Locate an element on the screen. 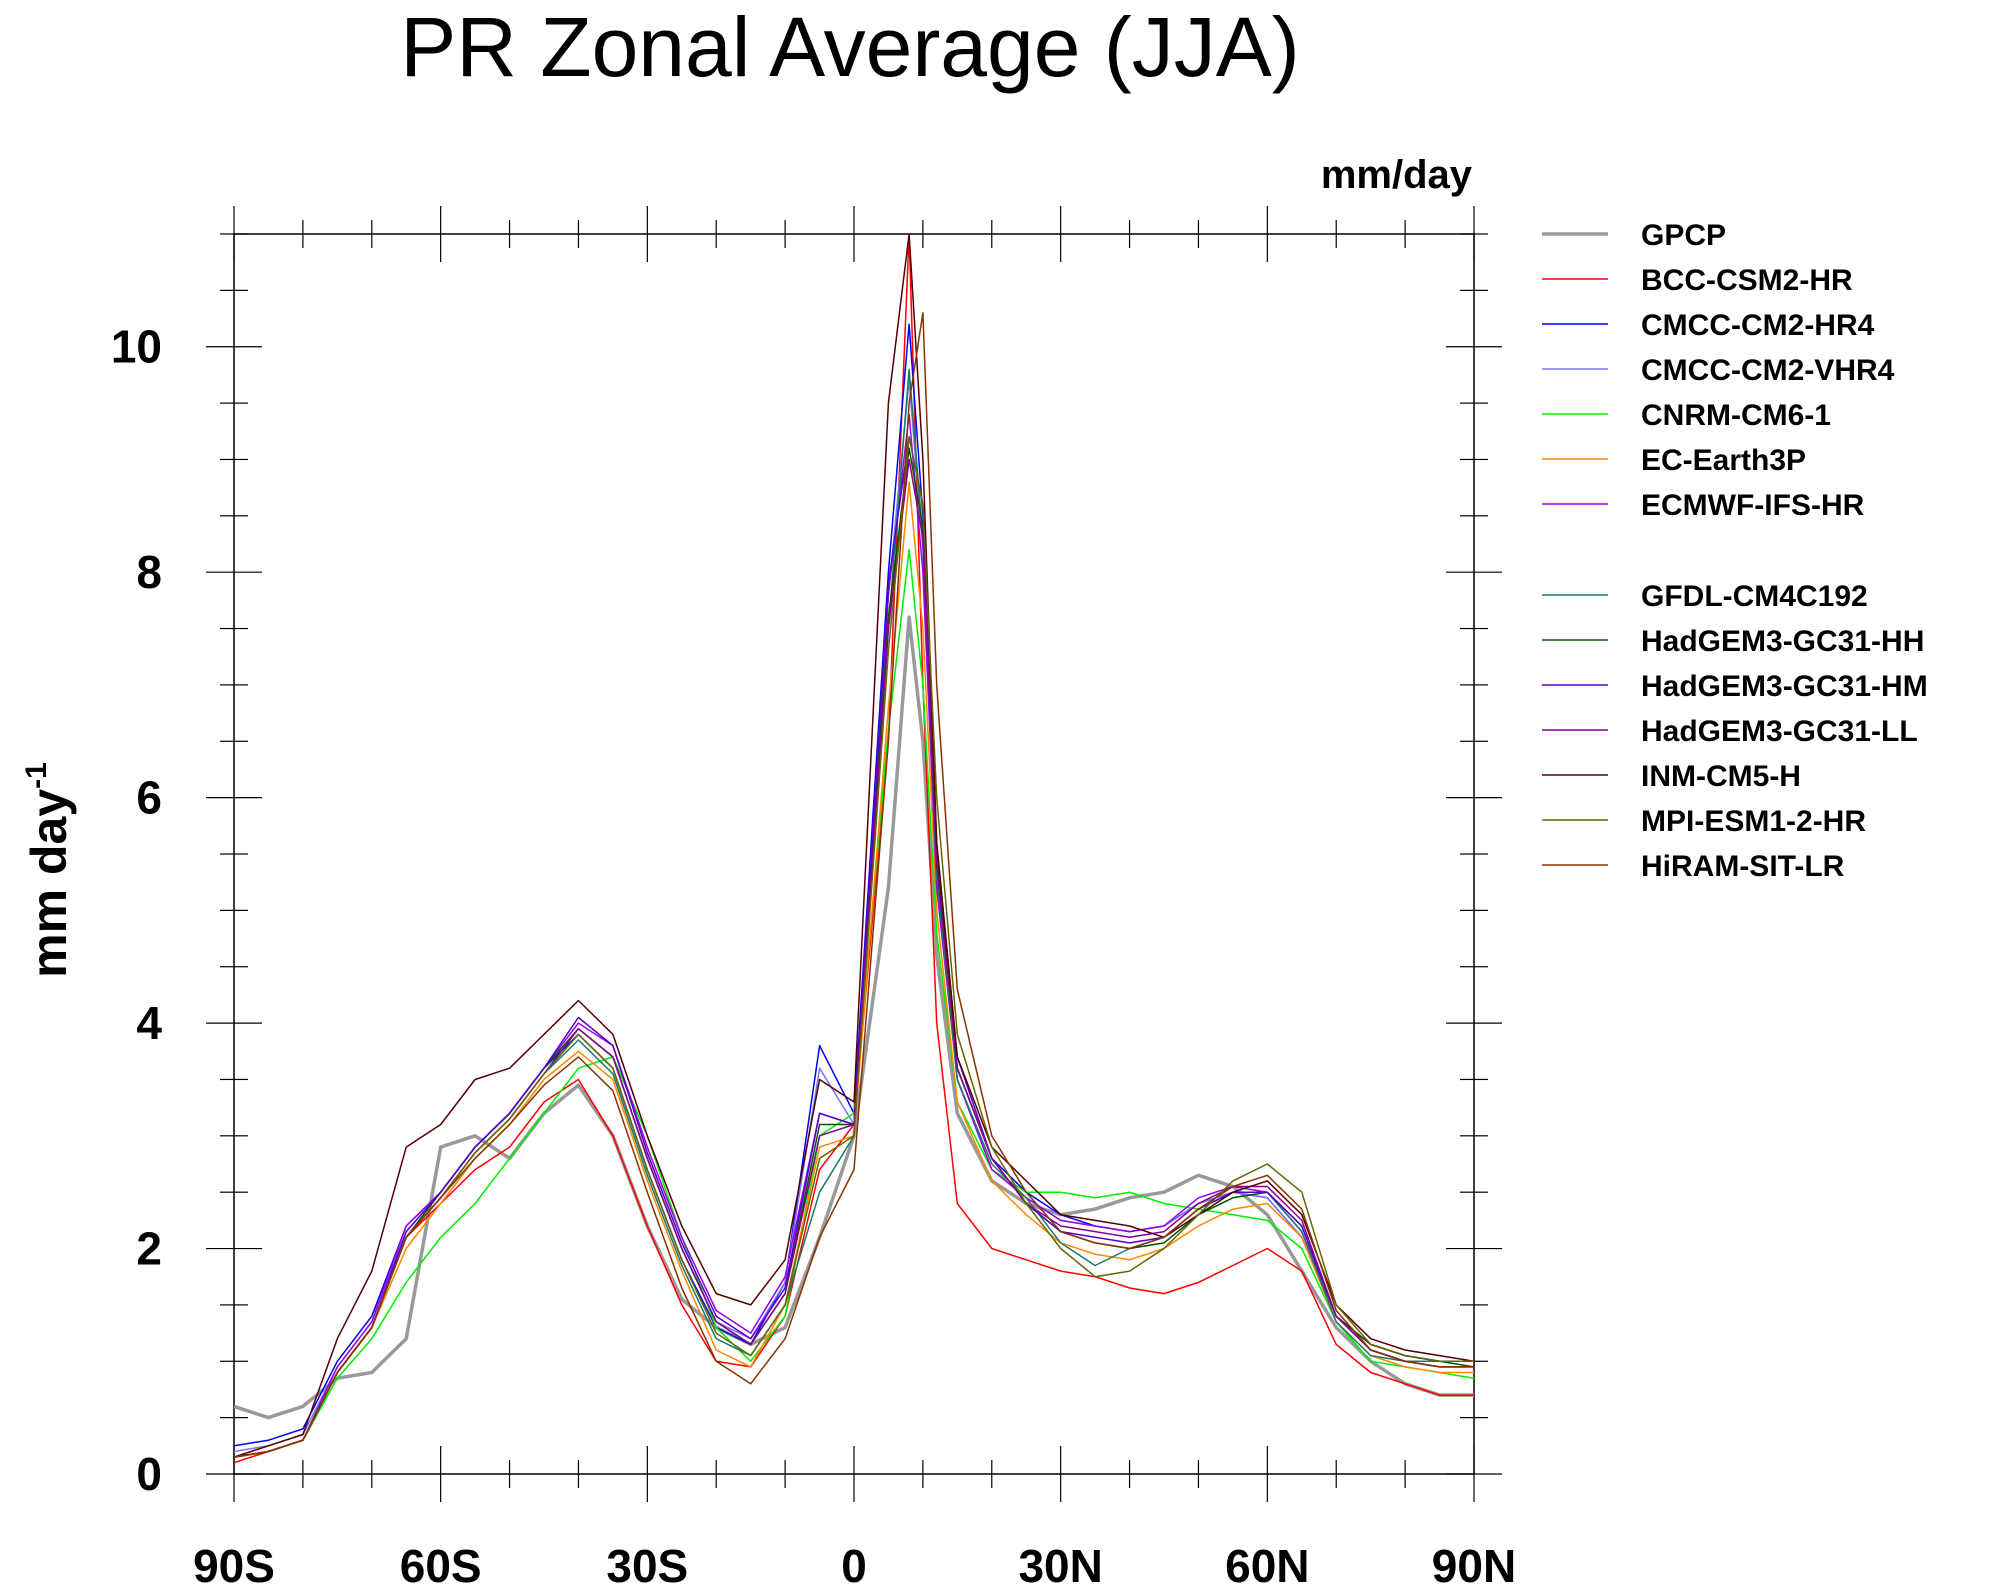 The width and height of the screenshot is (1998, 1595). x-tick-label: 90S is located at coordinates (234, 1566).